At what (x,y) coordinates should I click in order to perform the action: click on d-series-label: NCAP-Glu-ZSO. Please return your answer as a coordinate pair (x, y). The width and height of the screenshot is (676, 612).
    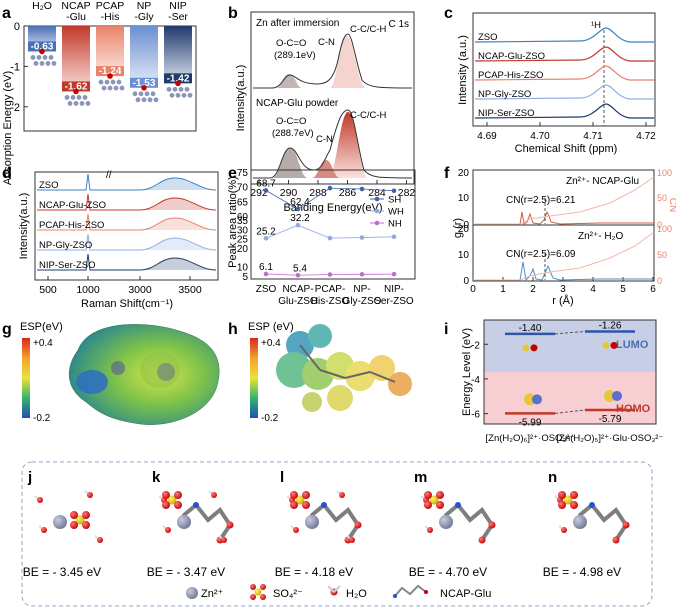
    Looking at the image, I should click on (72, 205).